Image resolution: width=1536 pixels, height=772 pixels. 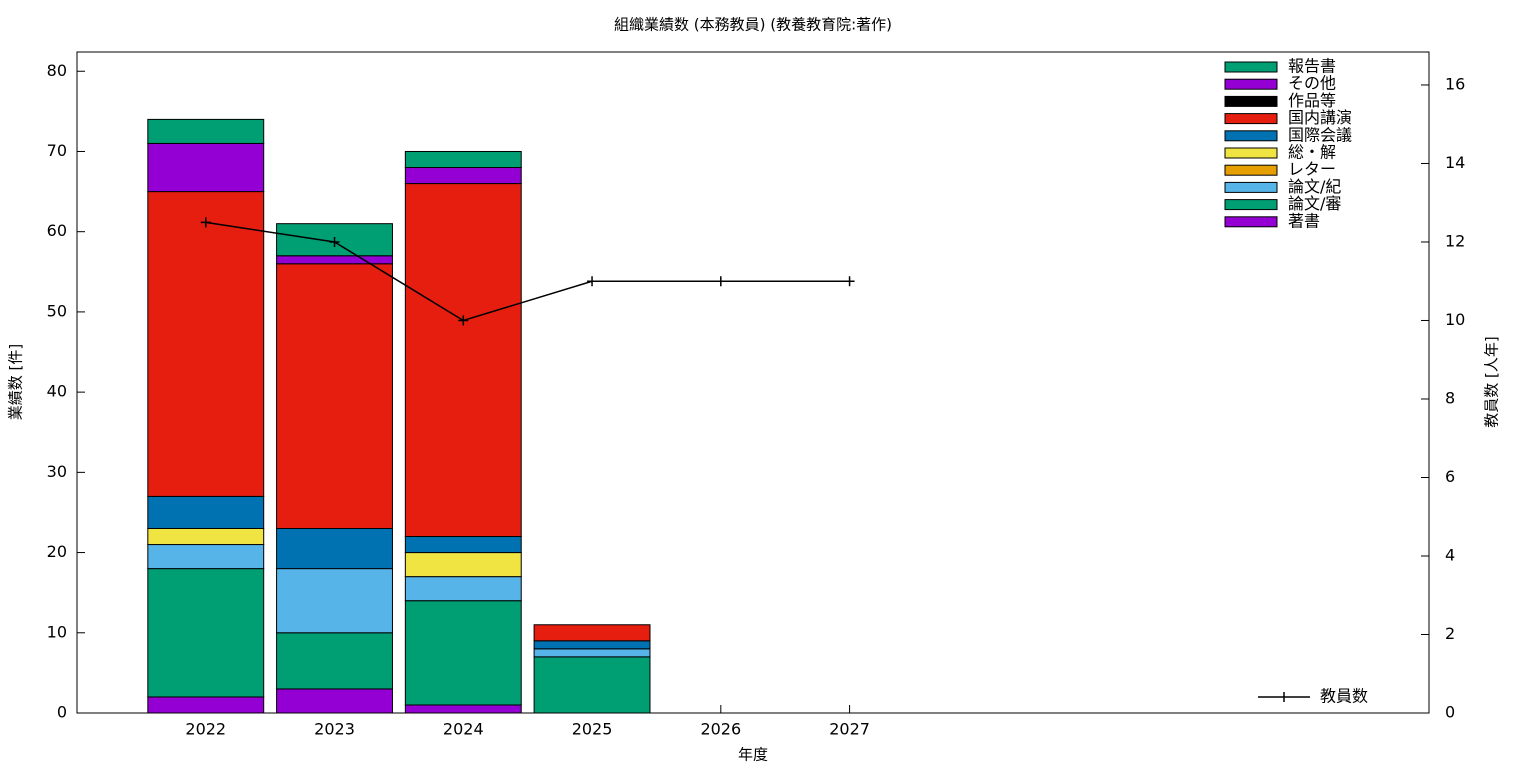 I want to click on x-tick-label: 2024, so click(x=463, y=729).